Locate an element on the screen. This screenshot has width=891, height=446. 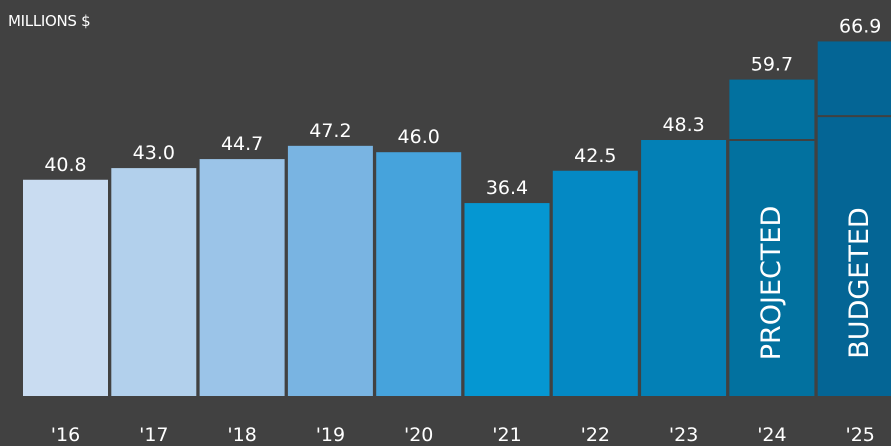
data-label: 46.0 is located at coordinates (419, 137).